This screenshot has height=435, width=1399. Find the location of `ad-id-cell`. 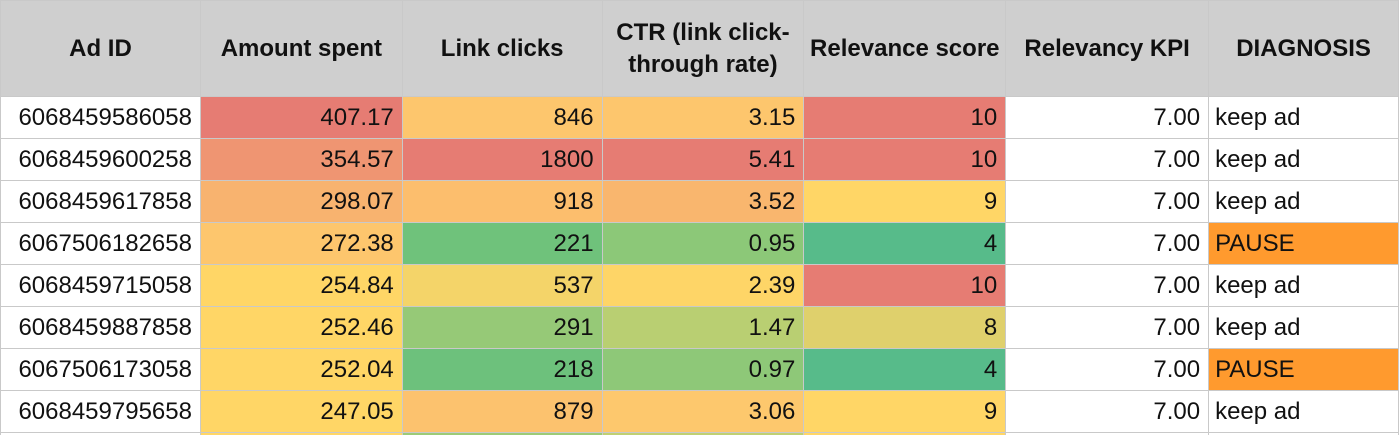

ad-id-cell is located at coordinates (100, 433).